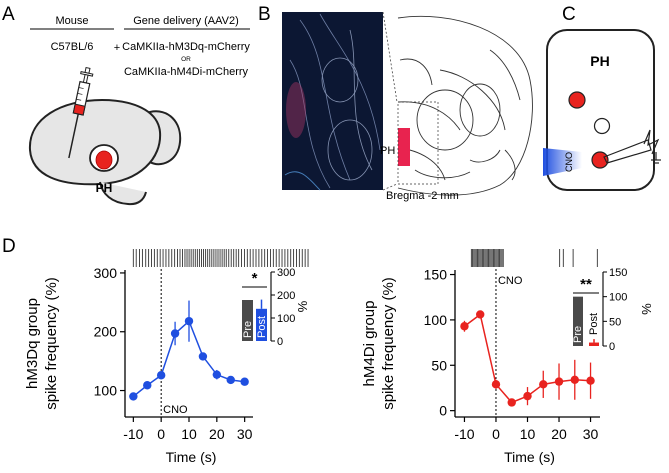 This screenshot has height=473, width=669. I want to click on y-tick-label: 200, so click(106, 332).